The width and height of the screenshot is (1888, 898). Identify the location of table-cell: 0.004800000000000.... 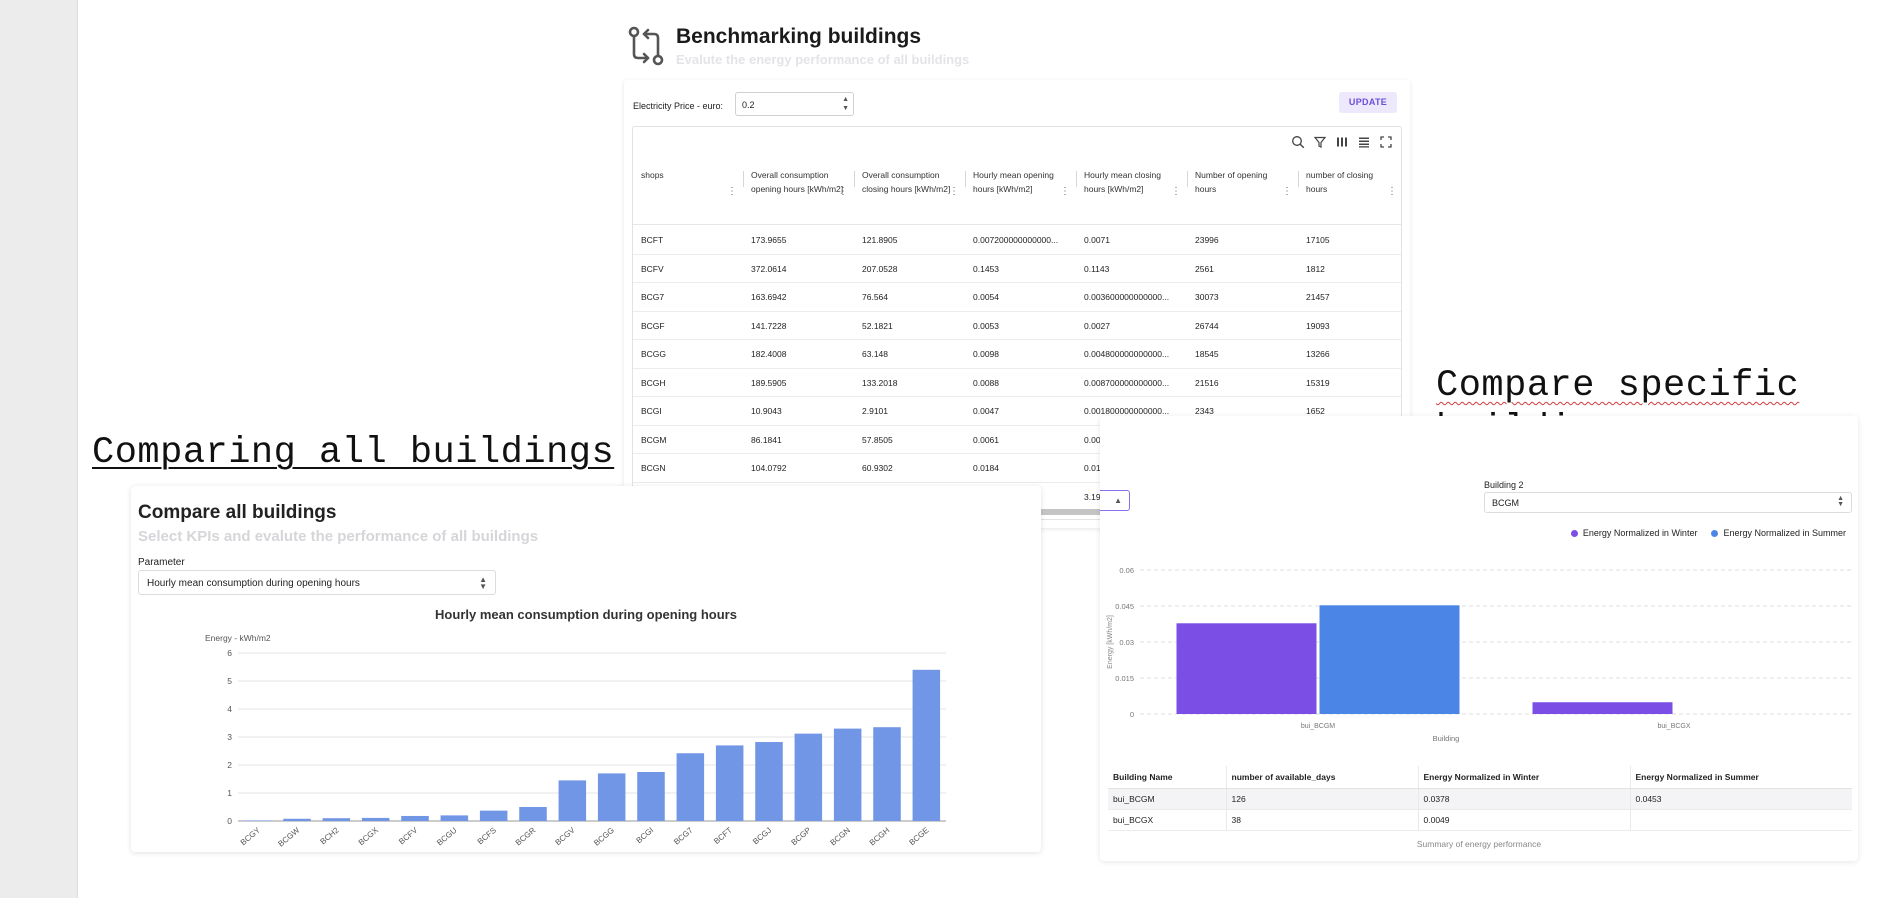
(1127, 354).